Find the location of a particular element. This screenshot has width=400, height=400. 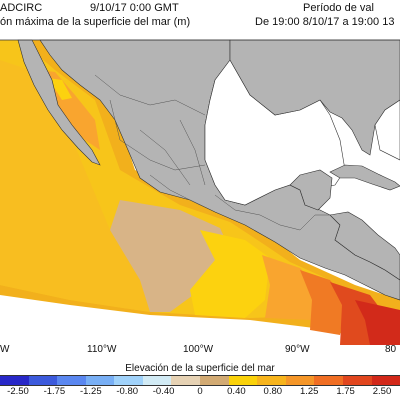

baja-california is located at coordinates (59, 102).